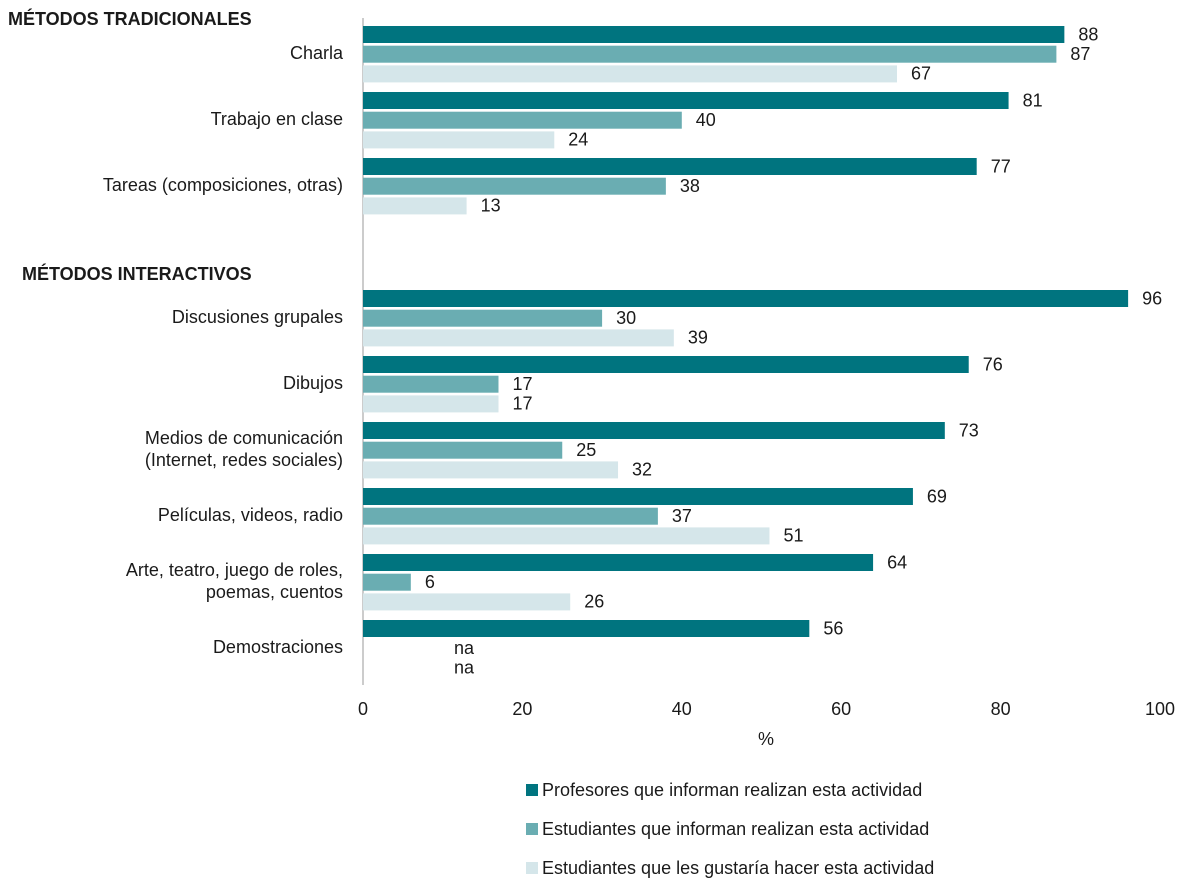 The width and height of the screenshot is (1181, 882). I want to click on value-label: 37, so click(682, 516).